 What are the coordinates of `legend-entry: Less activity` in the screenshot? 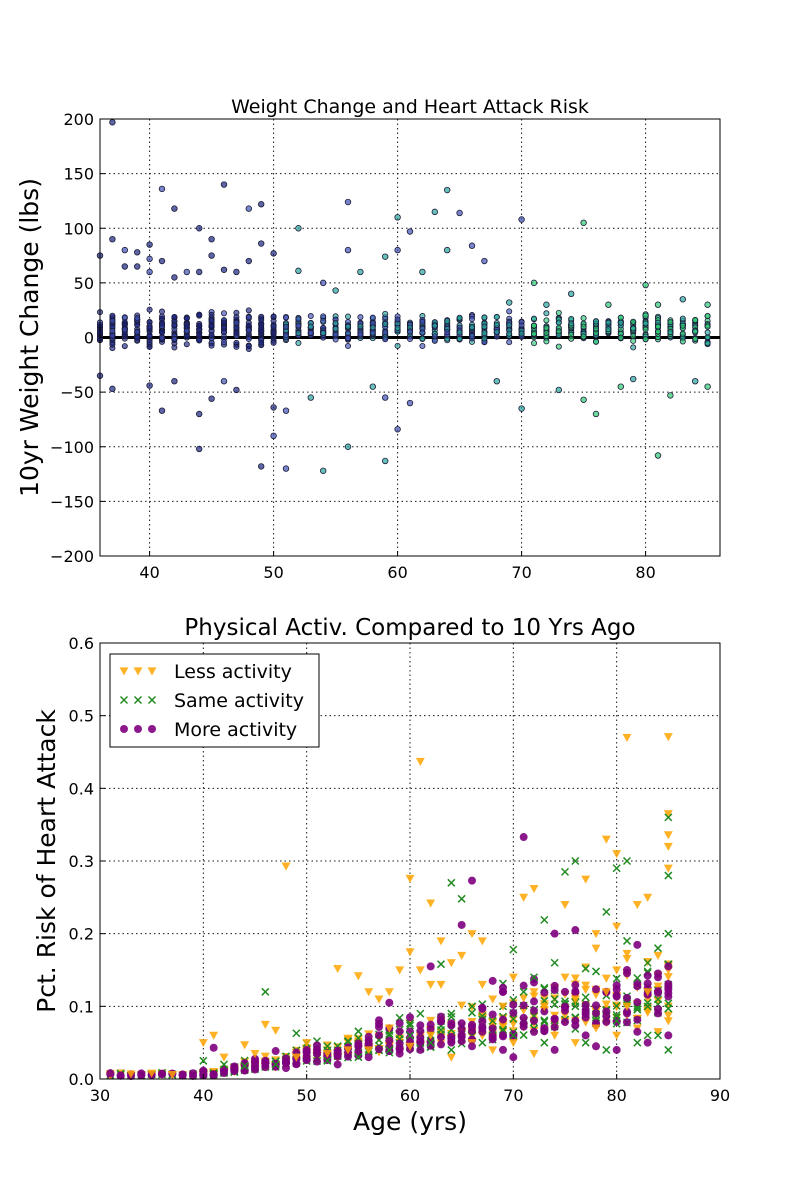 It's located at (205, 672).